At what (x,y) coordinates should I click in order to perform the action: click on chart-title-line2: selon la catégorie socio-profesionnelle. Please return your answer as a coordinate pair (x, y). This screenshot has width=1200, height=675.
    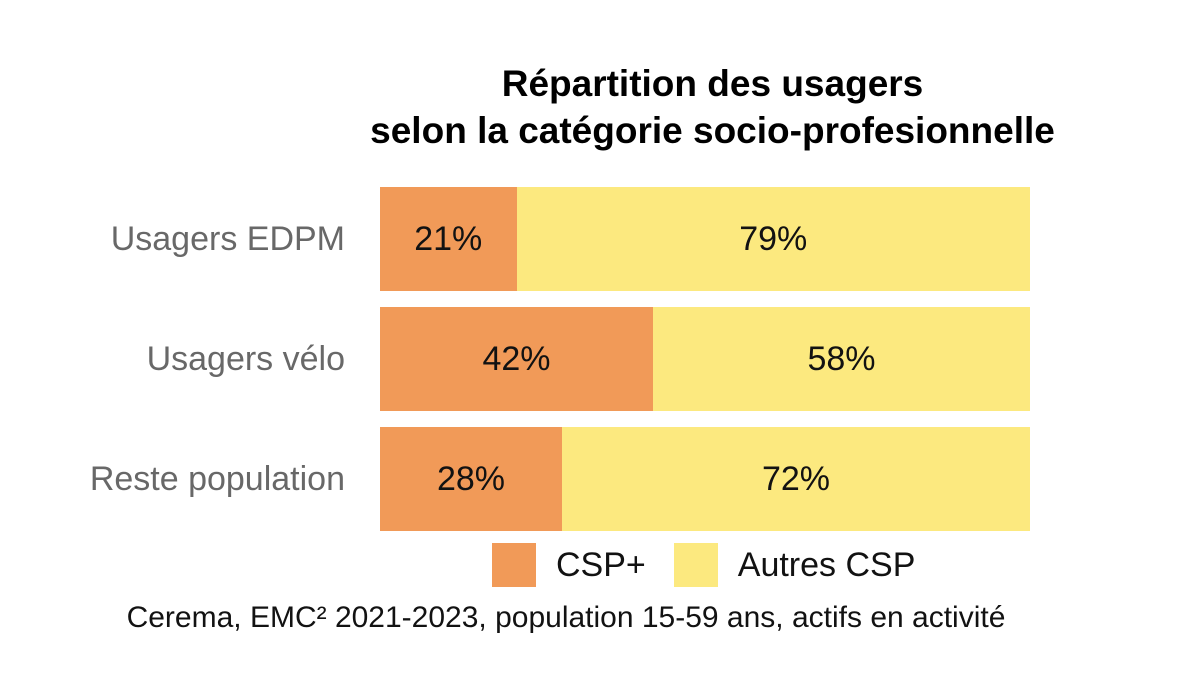
    Looking at the image, I should click on (712, 131).